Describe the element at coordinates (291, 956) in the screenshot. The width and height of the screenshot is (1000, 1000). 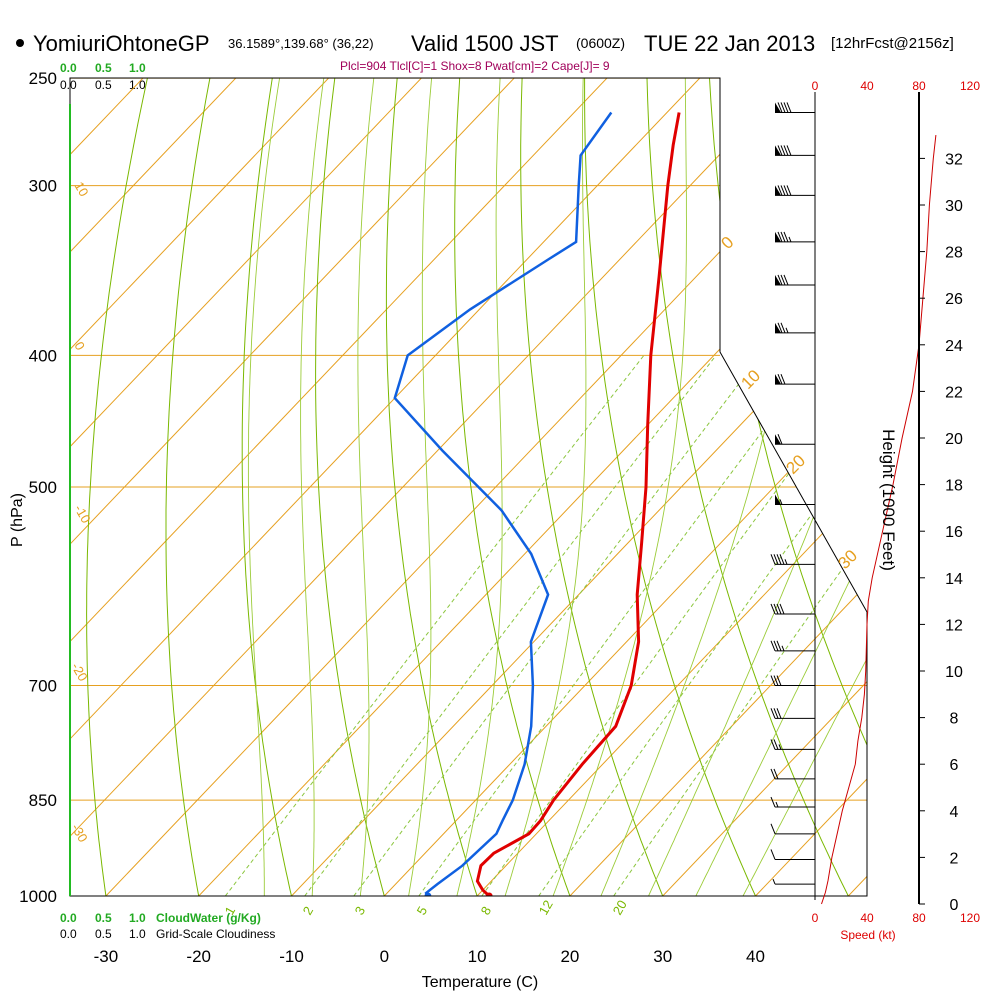
I see `temperature-tick-label: -10` at that location.